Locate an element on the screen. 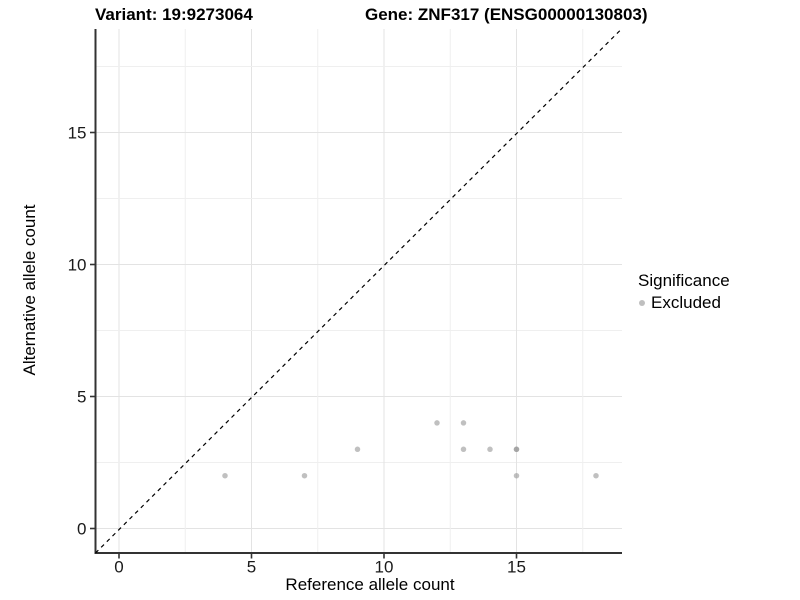 The image size is (800, 600). legend-item-label: Excluded is located at coordinates (686, 302).